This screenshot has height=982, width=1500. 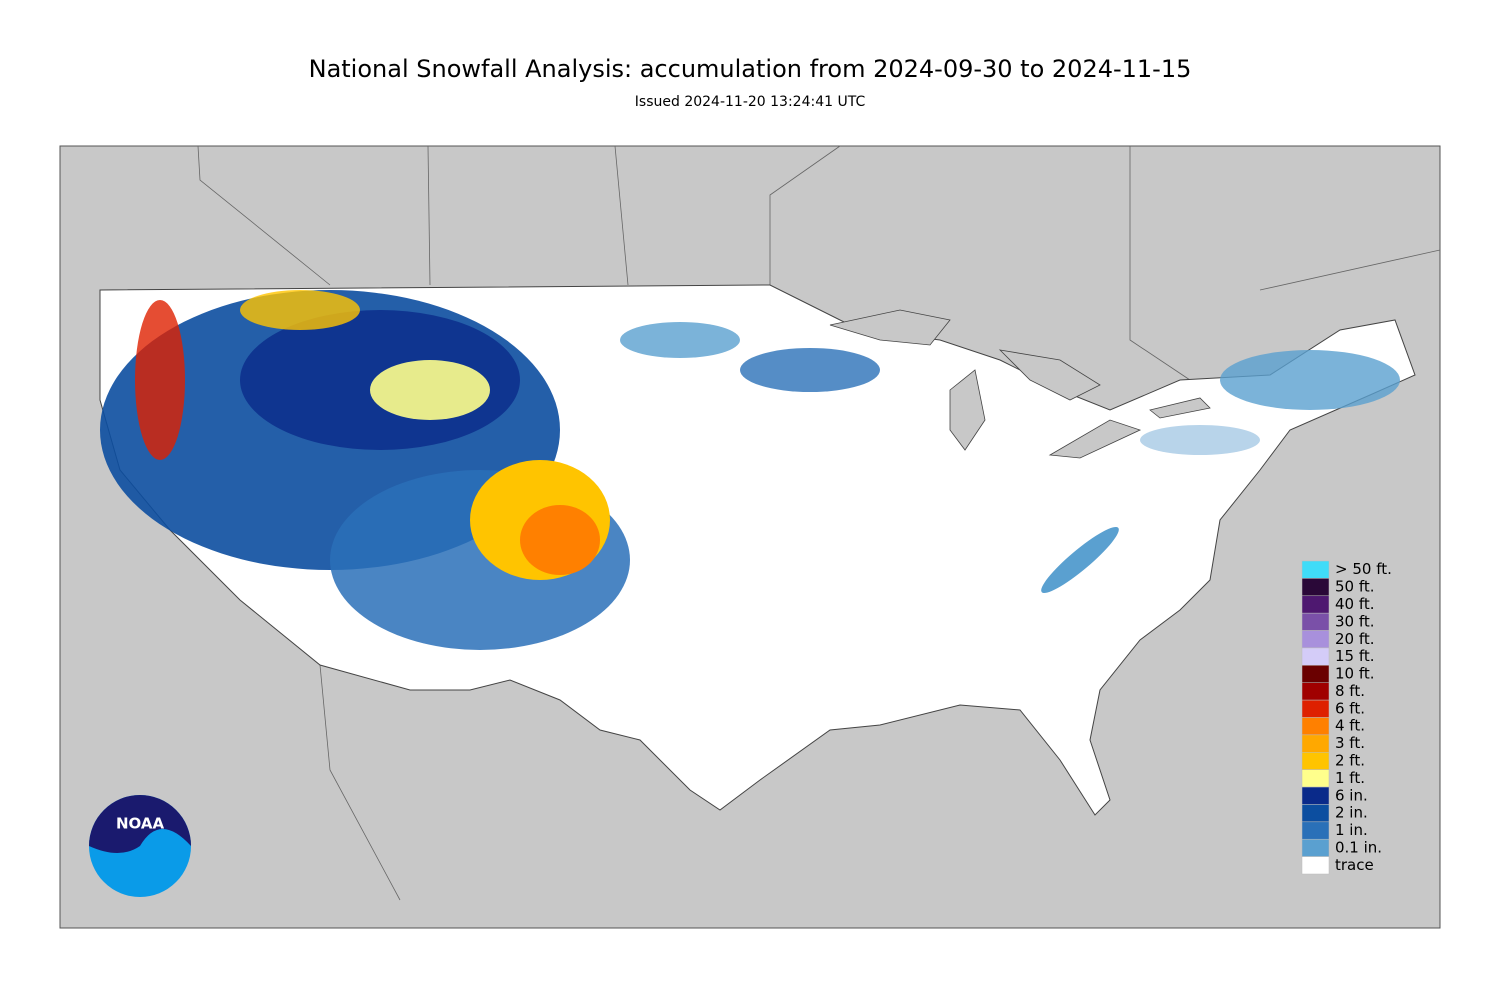 What do you see at coordinates (1351, 795) in the screenshot?
I see `legend-label: 6 in.` at bounding box center [1351, 795].